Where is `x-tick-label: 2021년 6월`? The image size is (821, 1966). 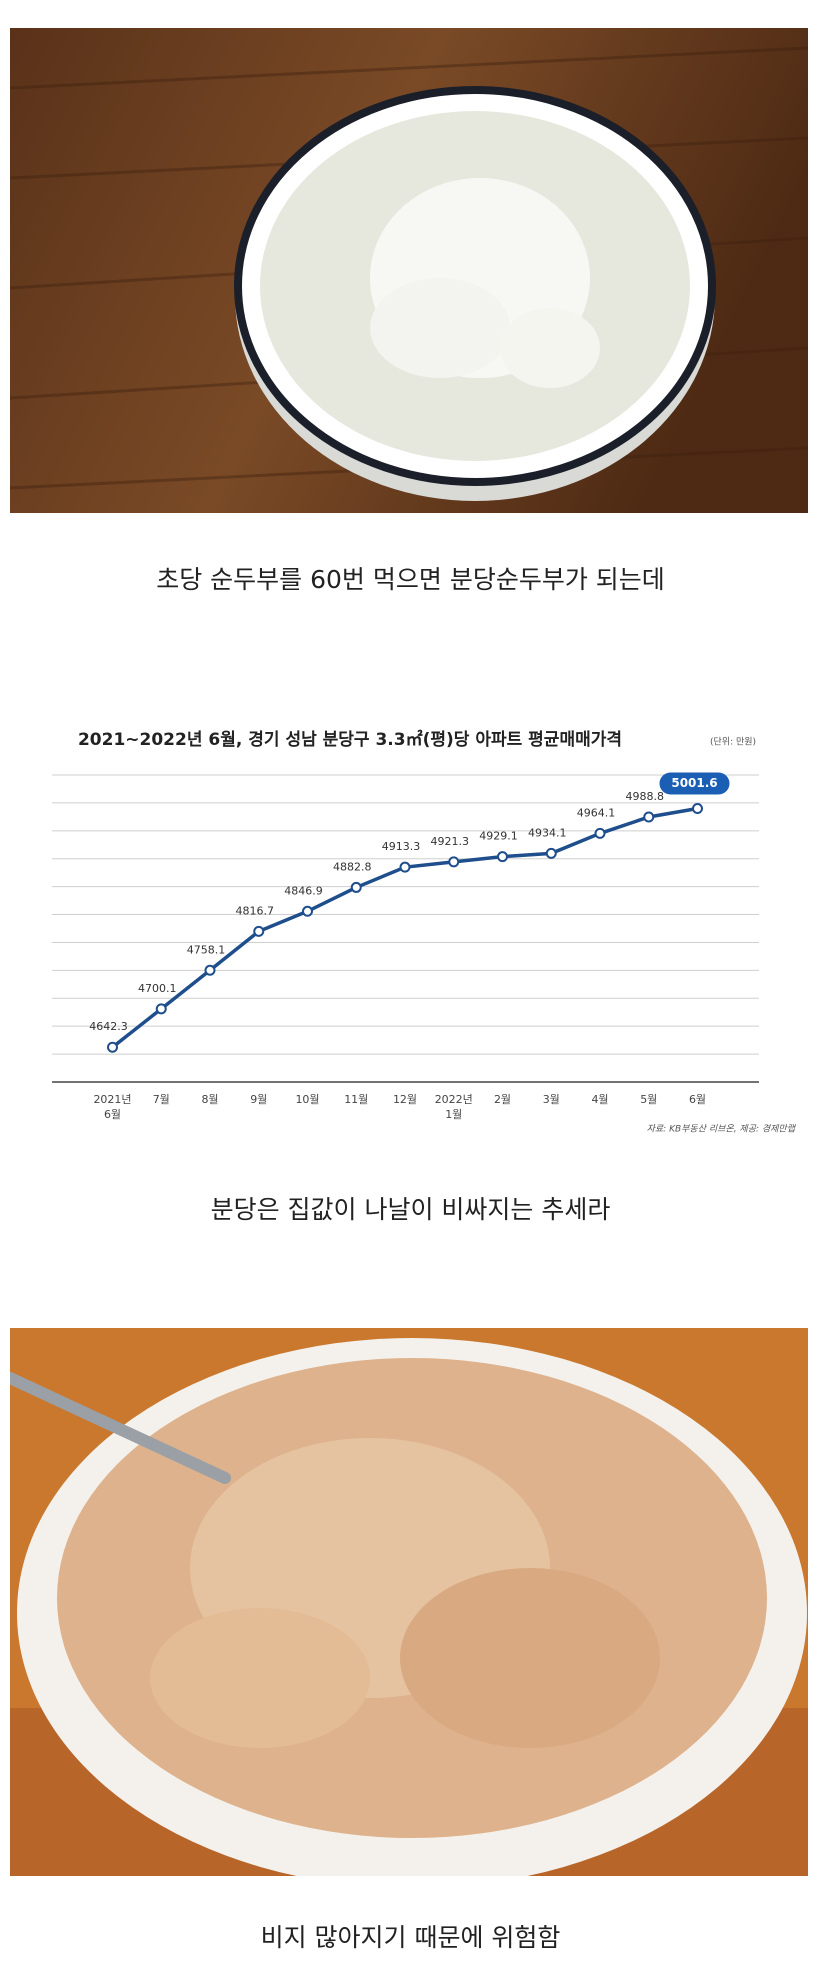
x-tick-label: 2021년 6월 is located at coordinates (112, 1107).